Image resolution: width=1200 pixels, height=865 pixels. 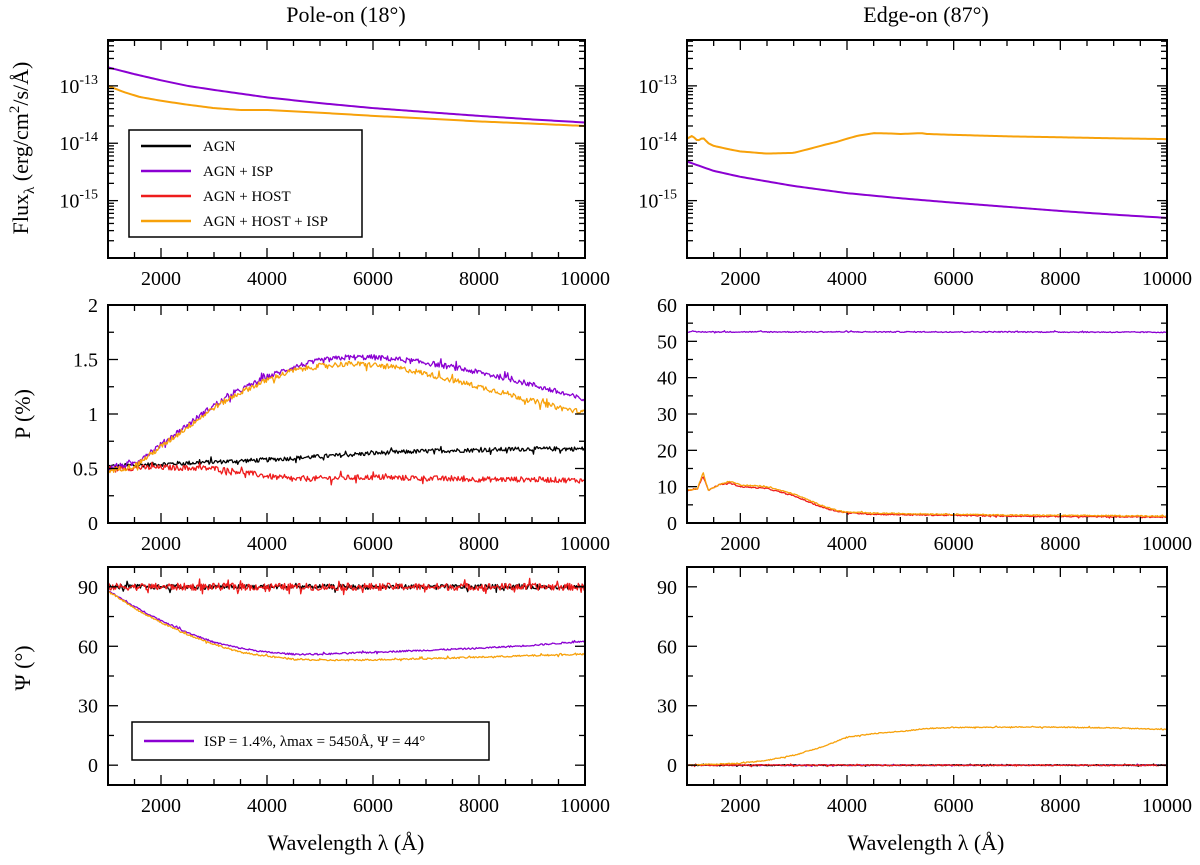 What do you see at coordinates (667, 451) in the screenshot?
I see `y-tick-label: 20` at bounding box center [667, 451].